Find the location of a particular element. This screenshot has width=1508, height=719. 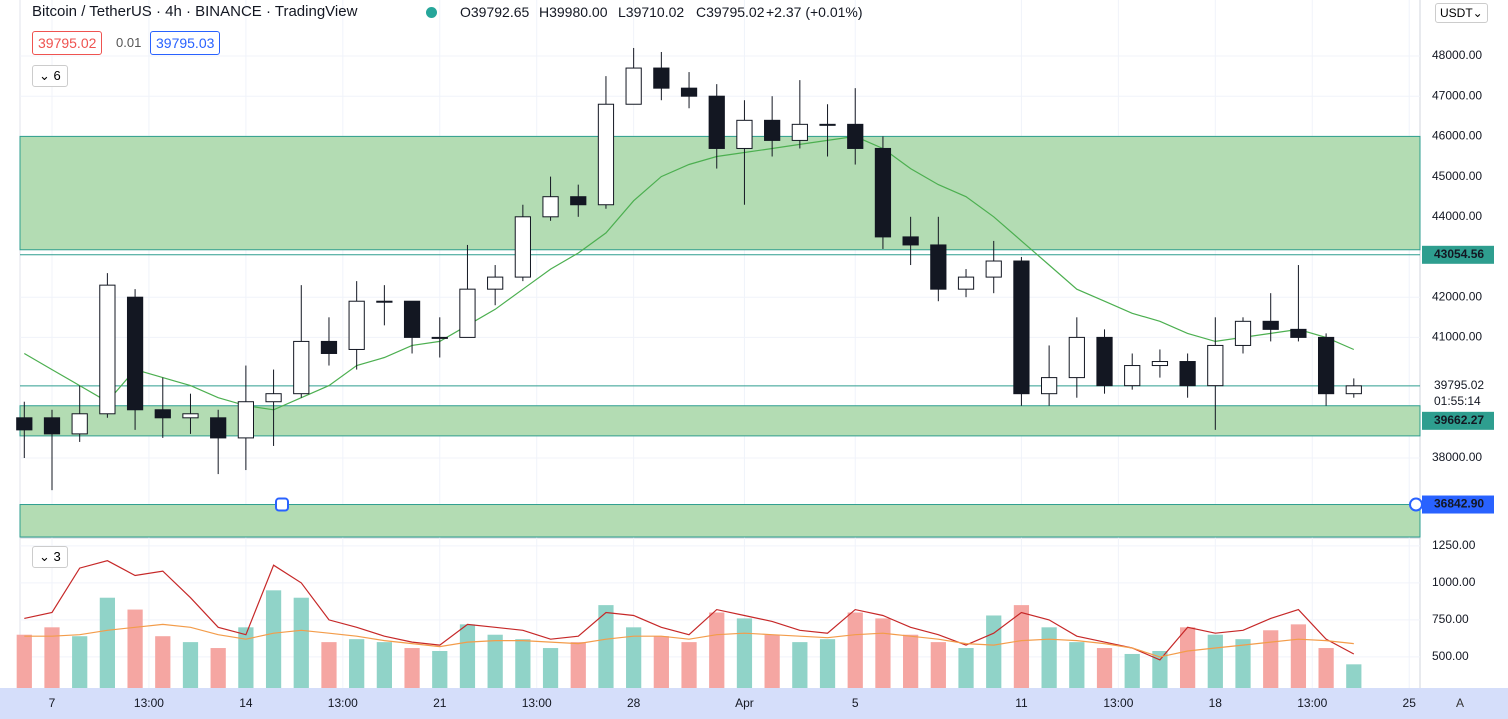

alert-tag: 36842.90 is located at coordinates (1459, 504).